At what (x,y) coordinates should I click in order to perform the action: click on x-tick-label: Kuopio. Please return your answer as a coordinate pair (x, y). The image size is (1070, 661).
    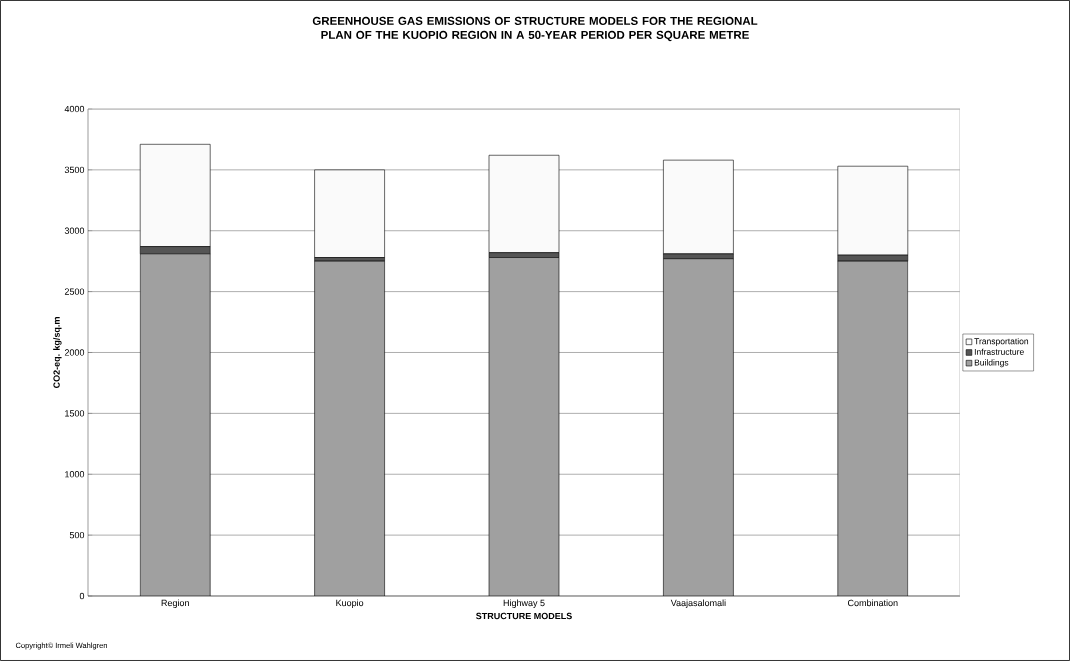
    Looking at the image, I should click on (350, 603).